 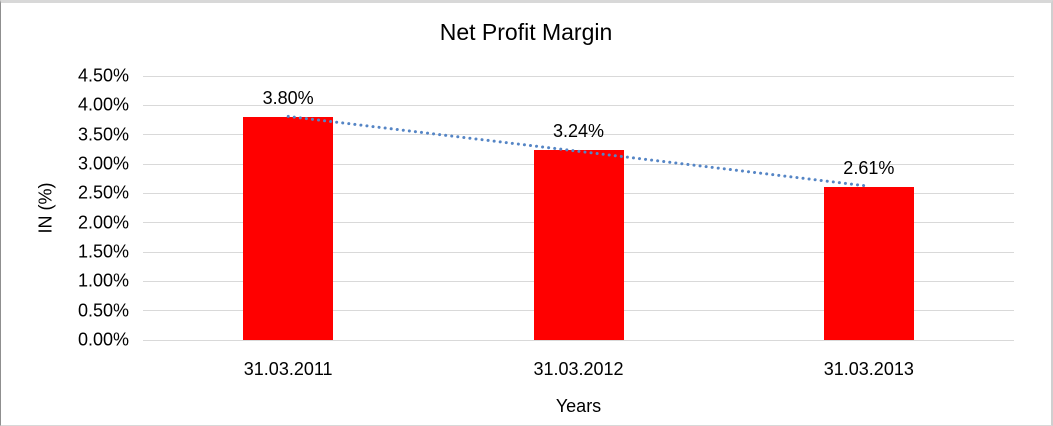 I want to click on x-axis-category-labels: 31.03.2011 31.03.2012 31.03.2013, so click(x=578, y=369).